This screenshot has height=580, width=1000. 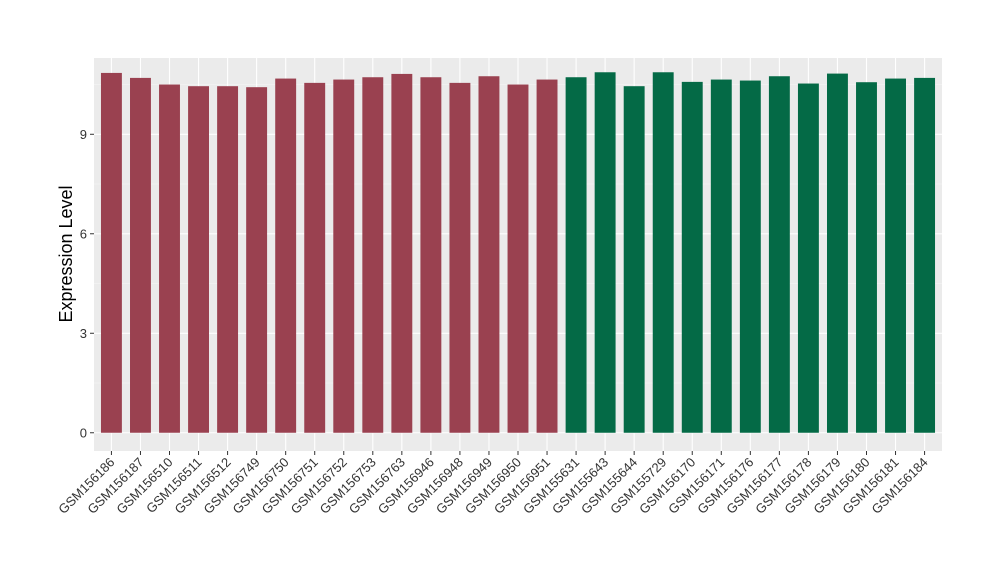 What do you see at coordinates (87, 283) in the screenshot?
I see `y-axis: 0 3 6 9` at bounding box center [87, 283].